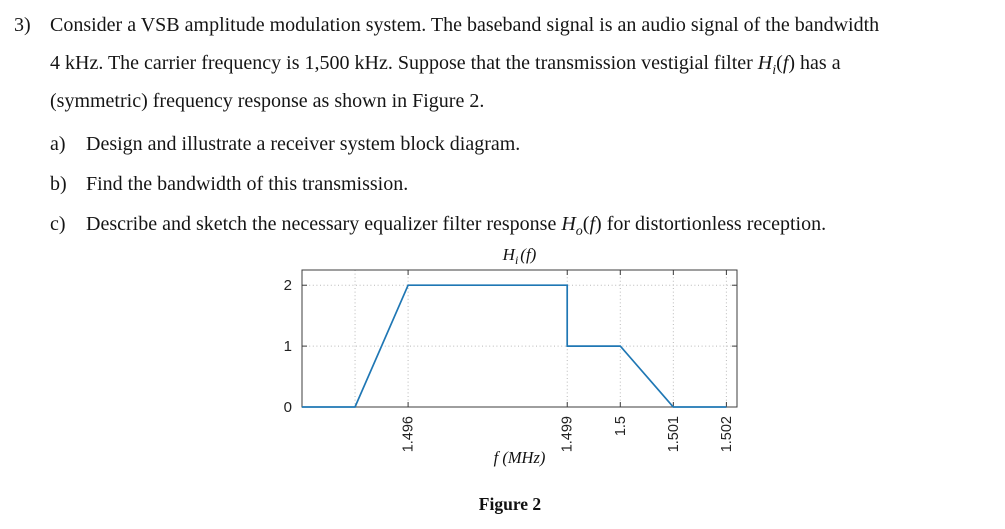 The height and width of the screenshot is (529, 1005). I want to click on x-tick-label: 1.499, so click(568, 434).